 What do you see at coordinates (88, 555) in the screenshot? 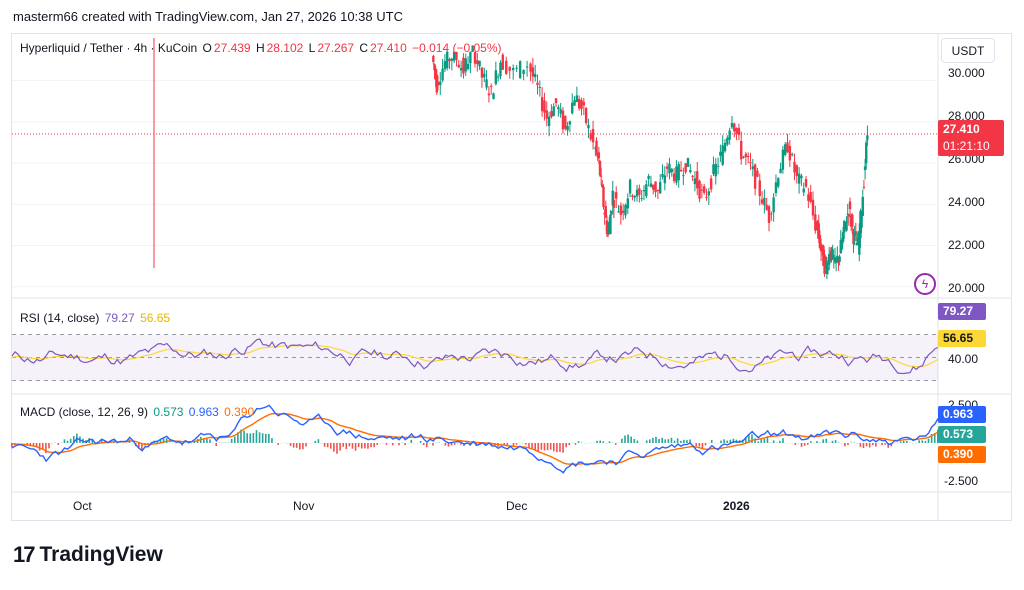
I see `tradingview-logo: 17 TradingView` at bounding box center [88, 555].